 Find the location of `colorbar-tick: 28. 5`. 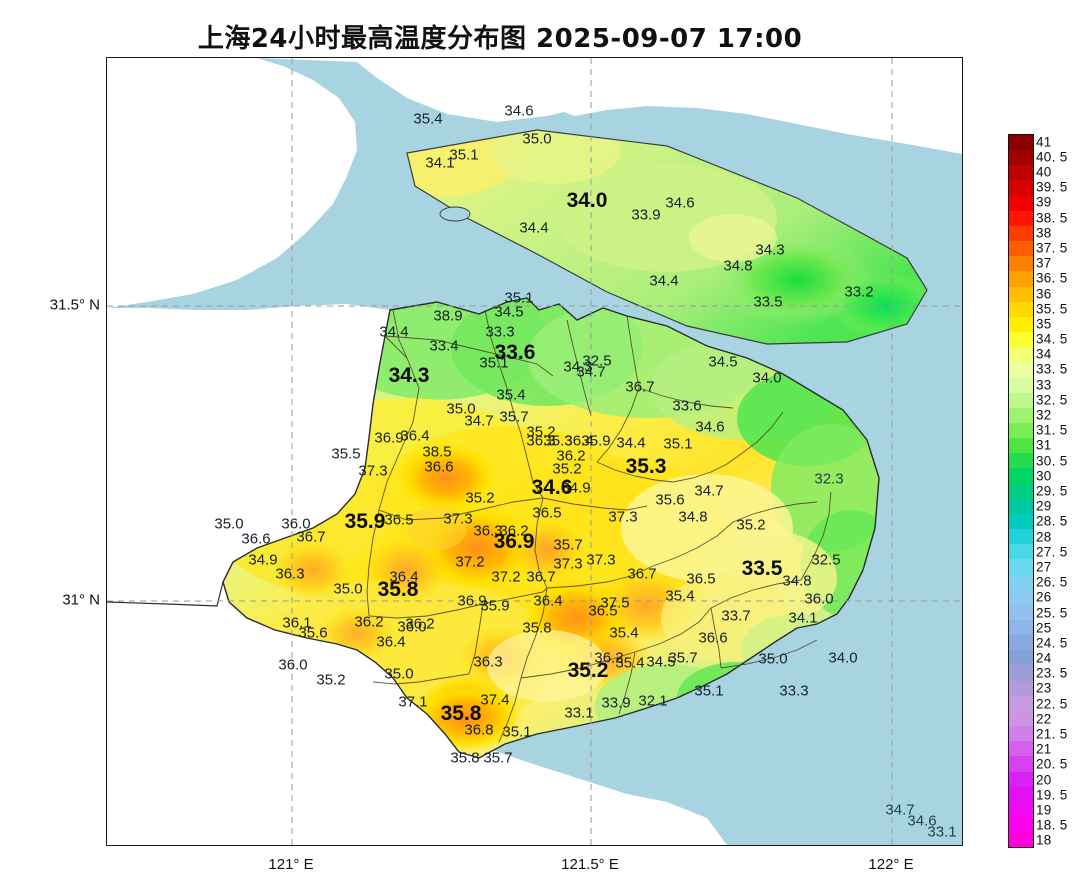

colorbar-tick: 28. 5 is located at coordinates (1052, 521).